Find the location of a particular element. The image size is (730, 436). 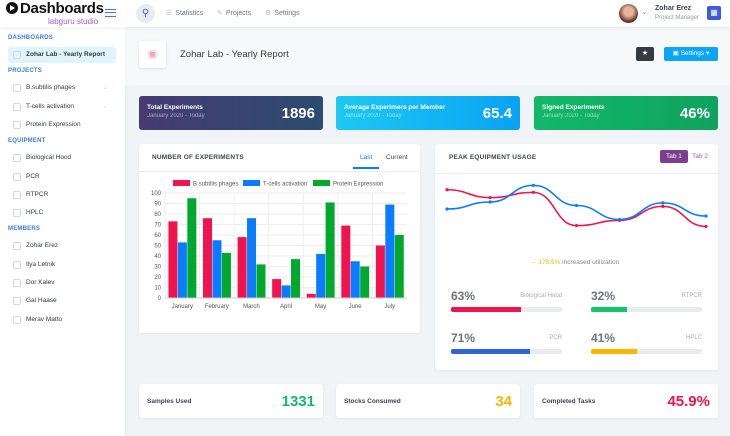

sidebar-item: B.subtilis phages ⌄ is located at coordinates (63, 88).